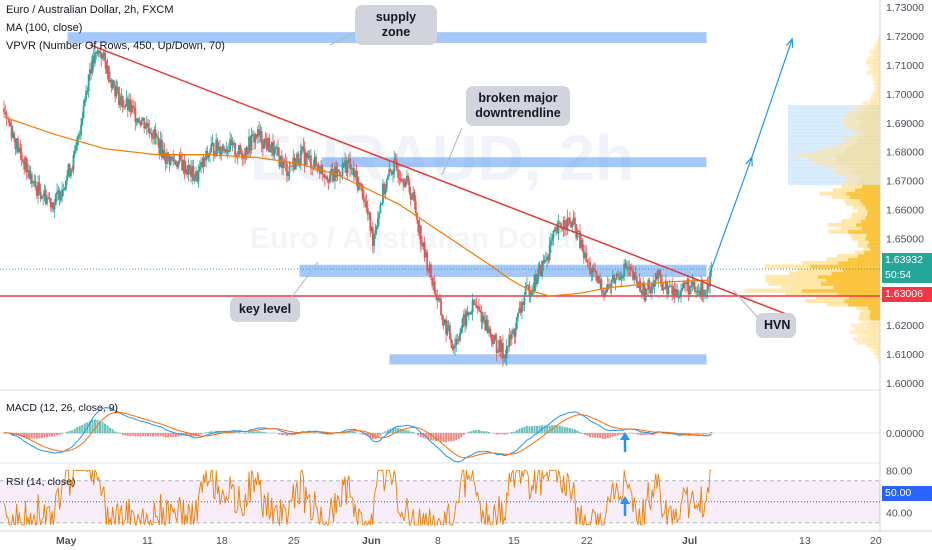  Describe the element at coordinates (115, 46) in the screenshot. I see `vpvr-indicator-label: VPVR (Number Of Rows, 450, Up/Down, 70)` at that location.